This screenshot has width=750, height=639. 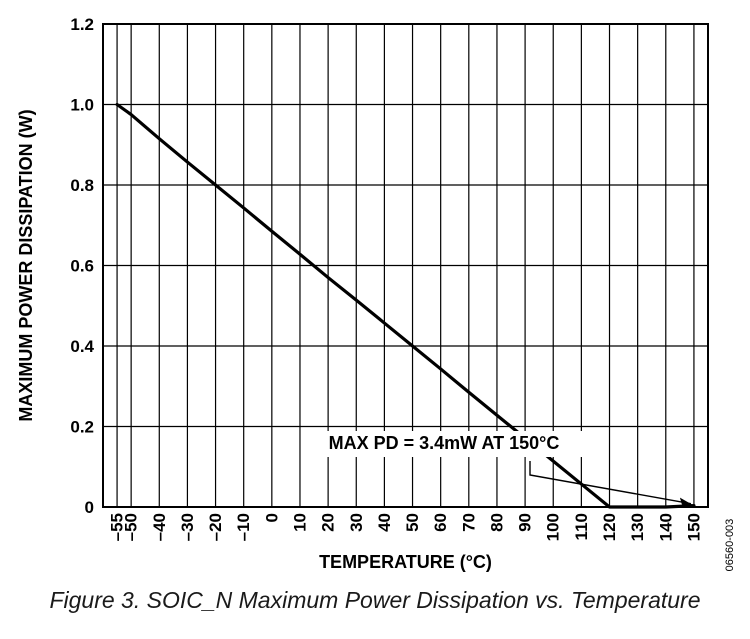 What do you see at coordinates (405, 562) in the screenshot?
I see `x-axis-label: TEMPERATURE (°C)` at bounding box center [405, 562].